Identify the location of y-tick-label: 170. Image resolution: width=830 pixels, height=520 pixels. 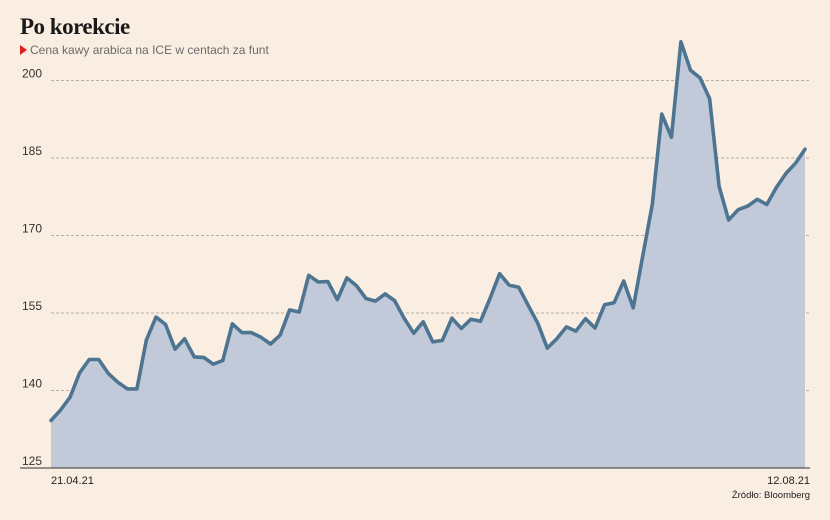
(32, 229).